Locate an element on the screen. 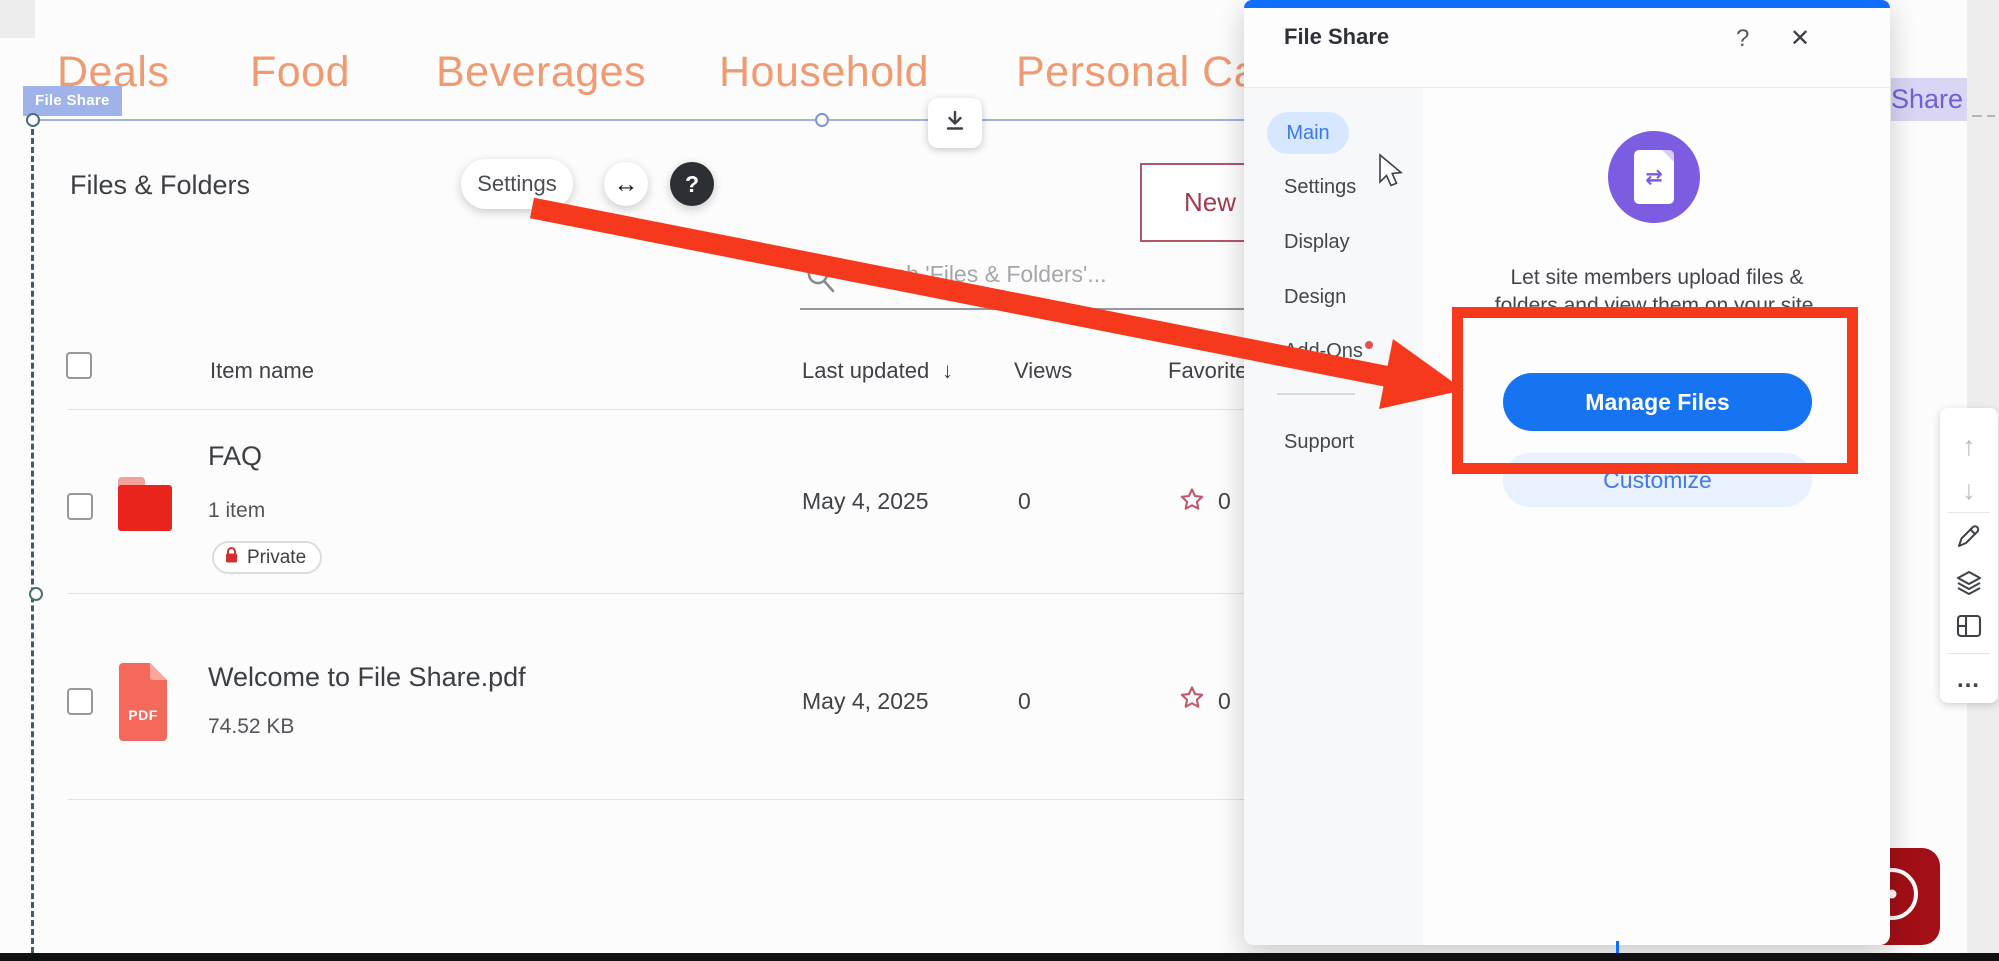 Image resolution: width=1999 pixels, height=961 pixels. panel-description-line2: folders and view them on your site. is located at coordinates (1657, 305).